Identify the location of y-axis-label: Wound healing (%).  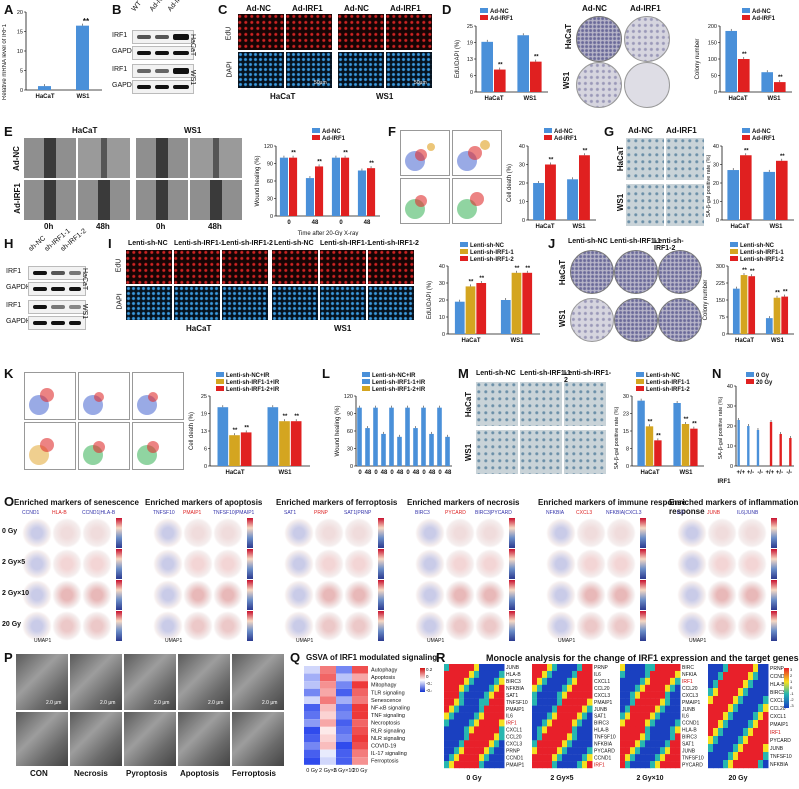
(338, 431).